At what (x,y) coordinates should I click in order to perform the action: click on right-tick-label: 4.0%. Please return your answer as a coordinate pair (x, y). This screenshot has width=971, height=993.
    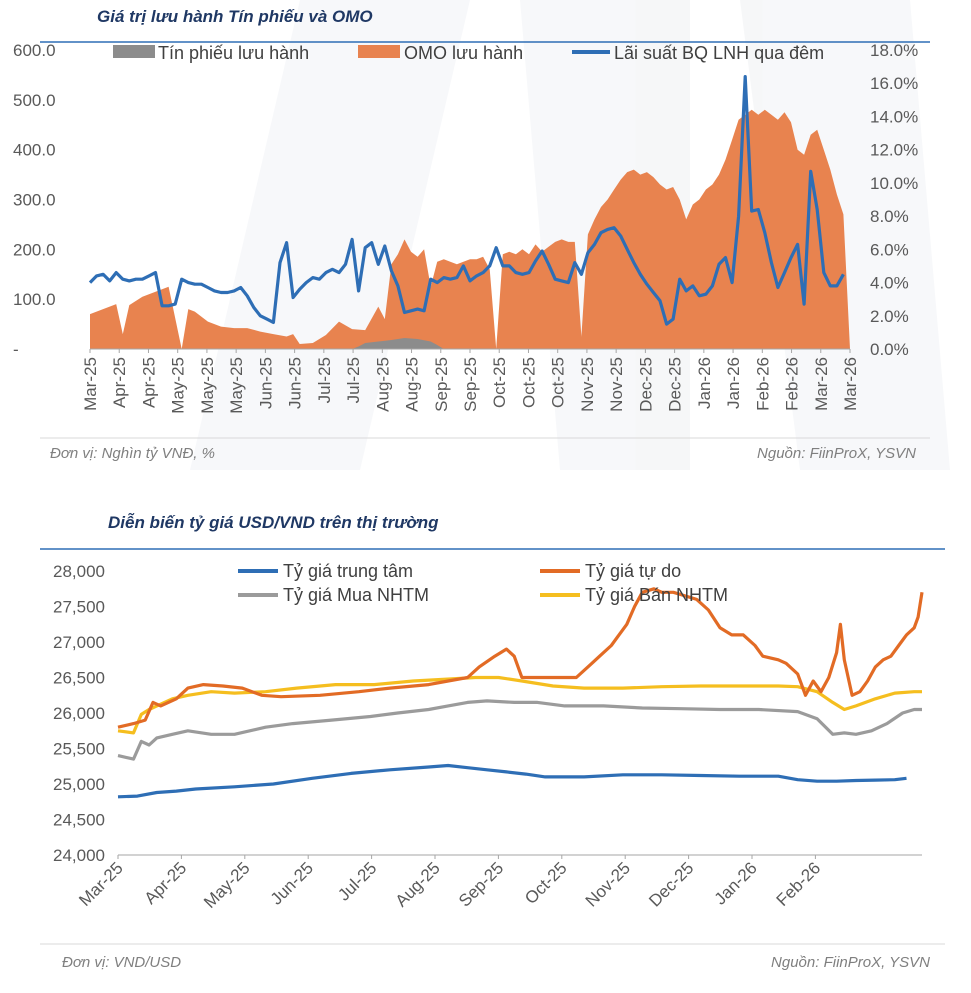
    Looking at the image, I should click on (889, 283).